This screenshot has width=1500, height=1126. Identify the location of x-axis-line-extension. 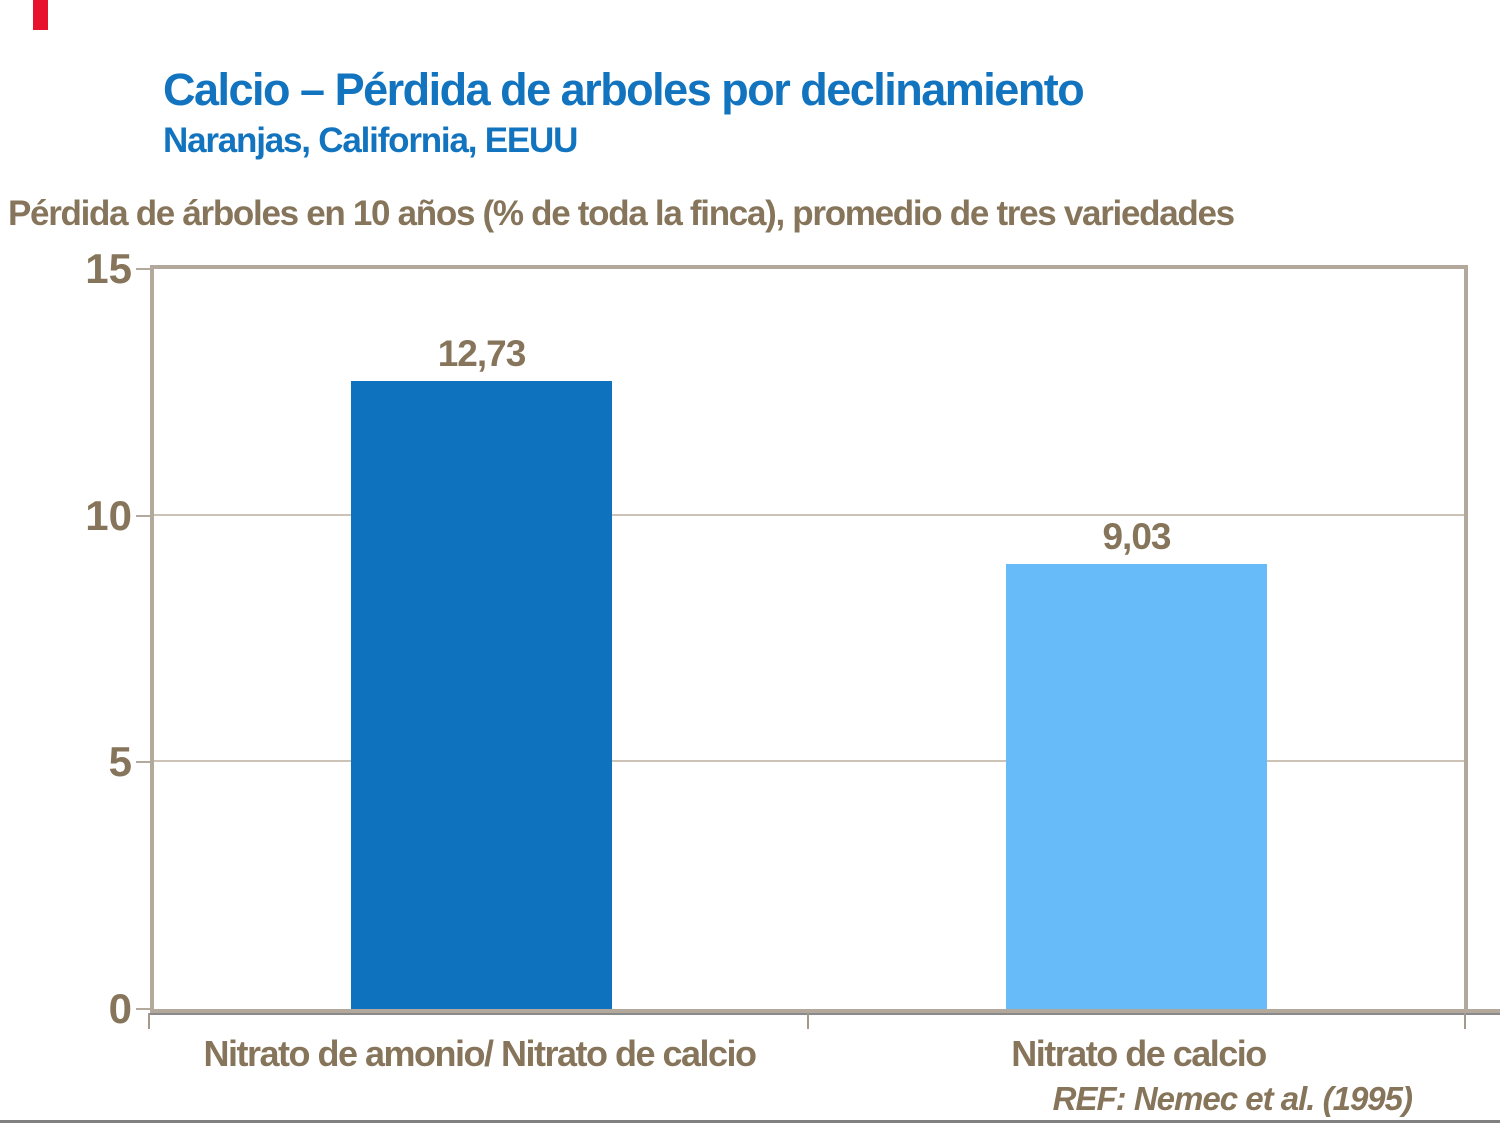
(1482, 1011).